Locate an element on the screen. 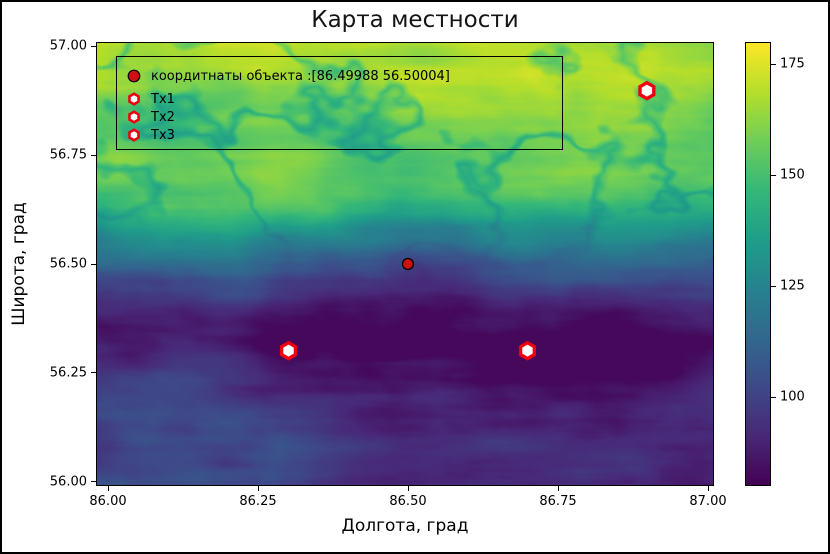  legend-label-tx2: Tx2 is located at coordinates (163, 117).